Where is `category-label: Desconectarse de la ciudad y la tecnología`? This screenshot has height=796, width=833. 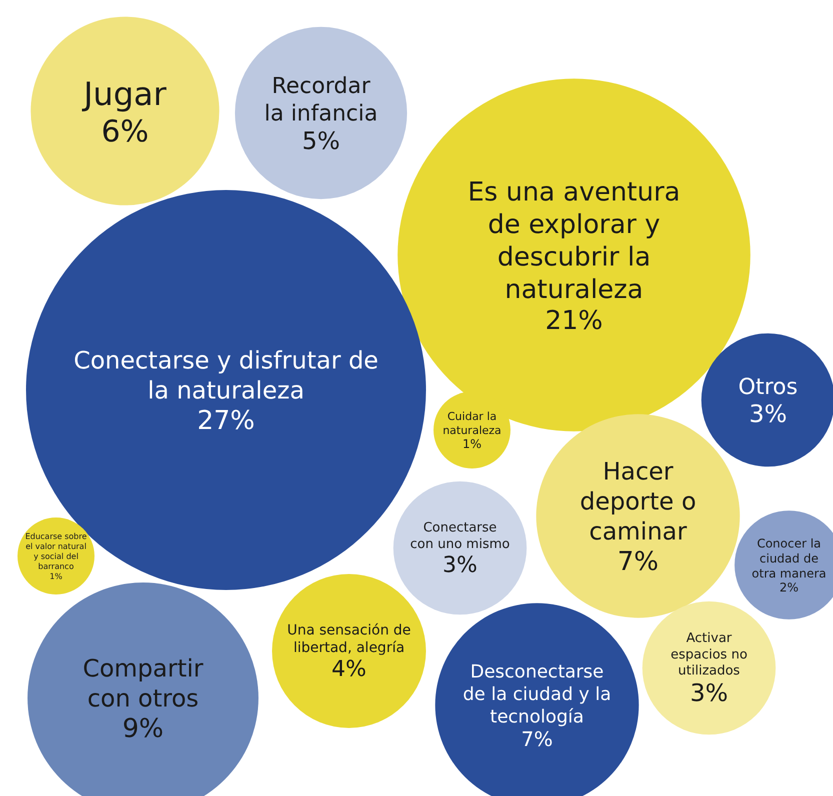 category-label: Desconectarse de la ciudad y la tecnología is located at coordinates (537, 694).